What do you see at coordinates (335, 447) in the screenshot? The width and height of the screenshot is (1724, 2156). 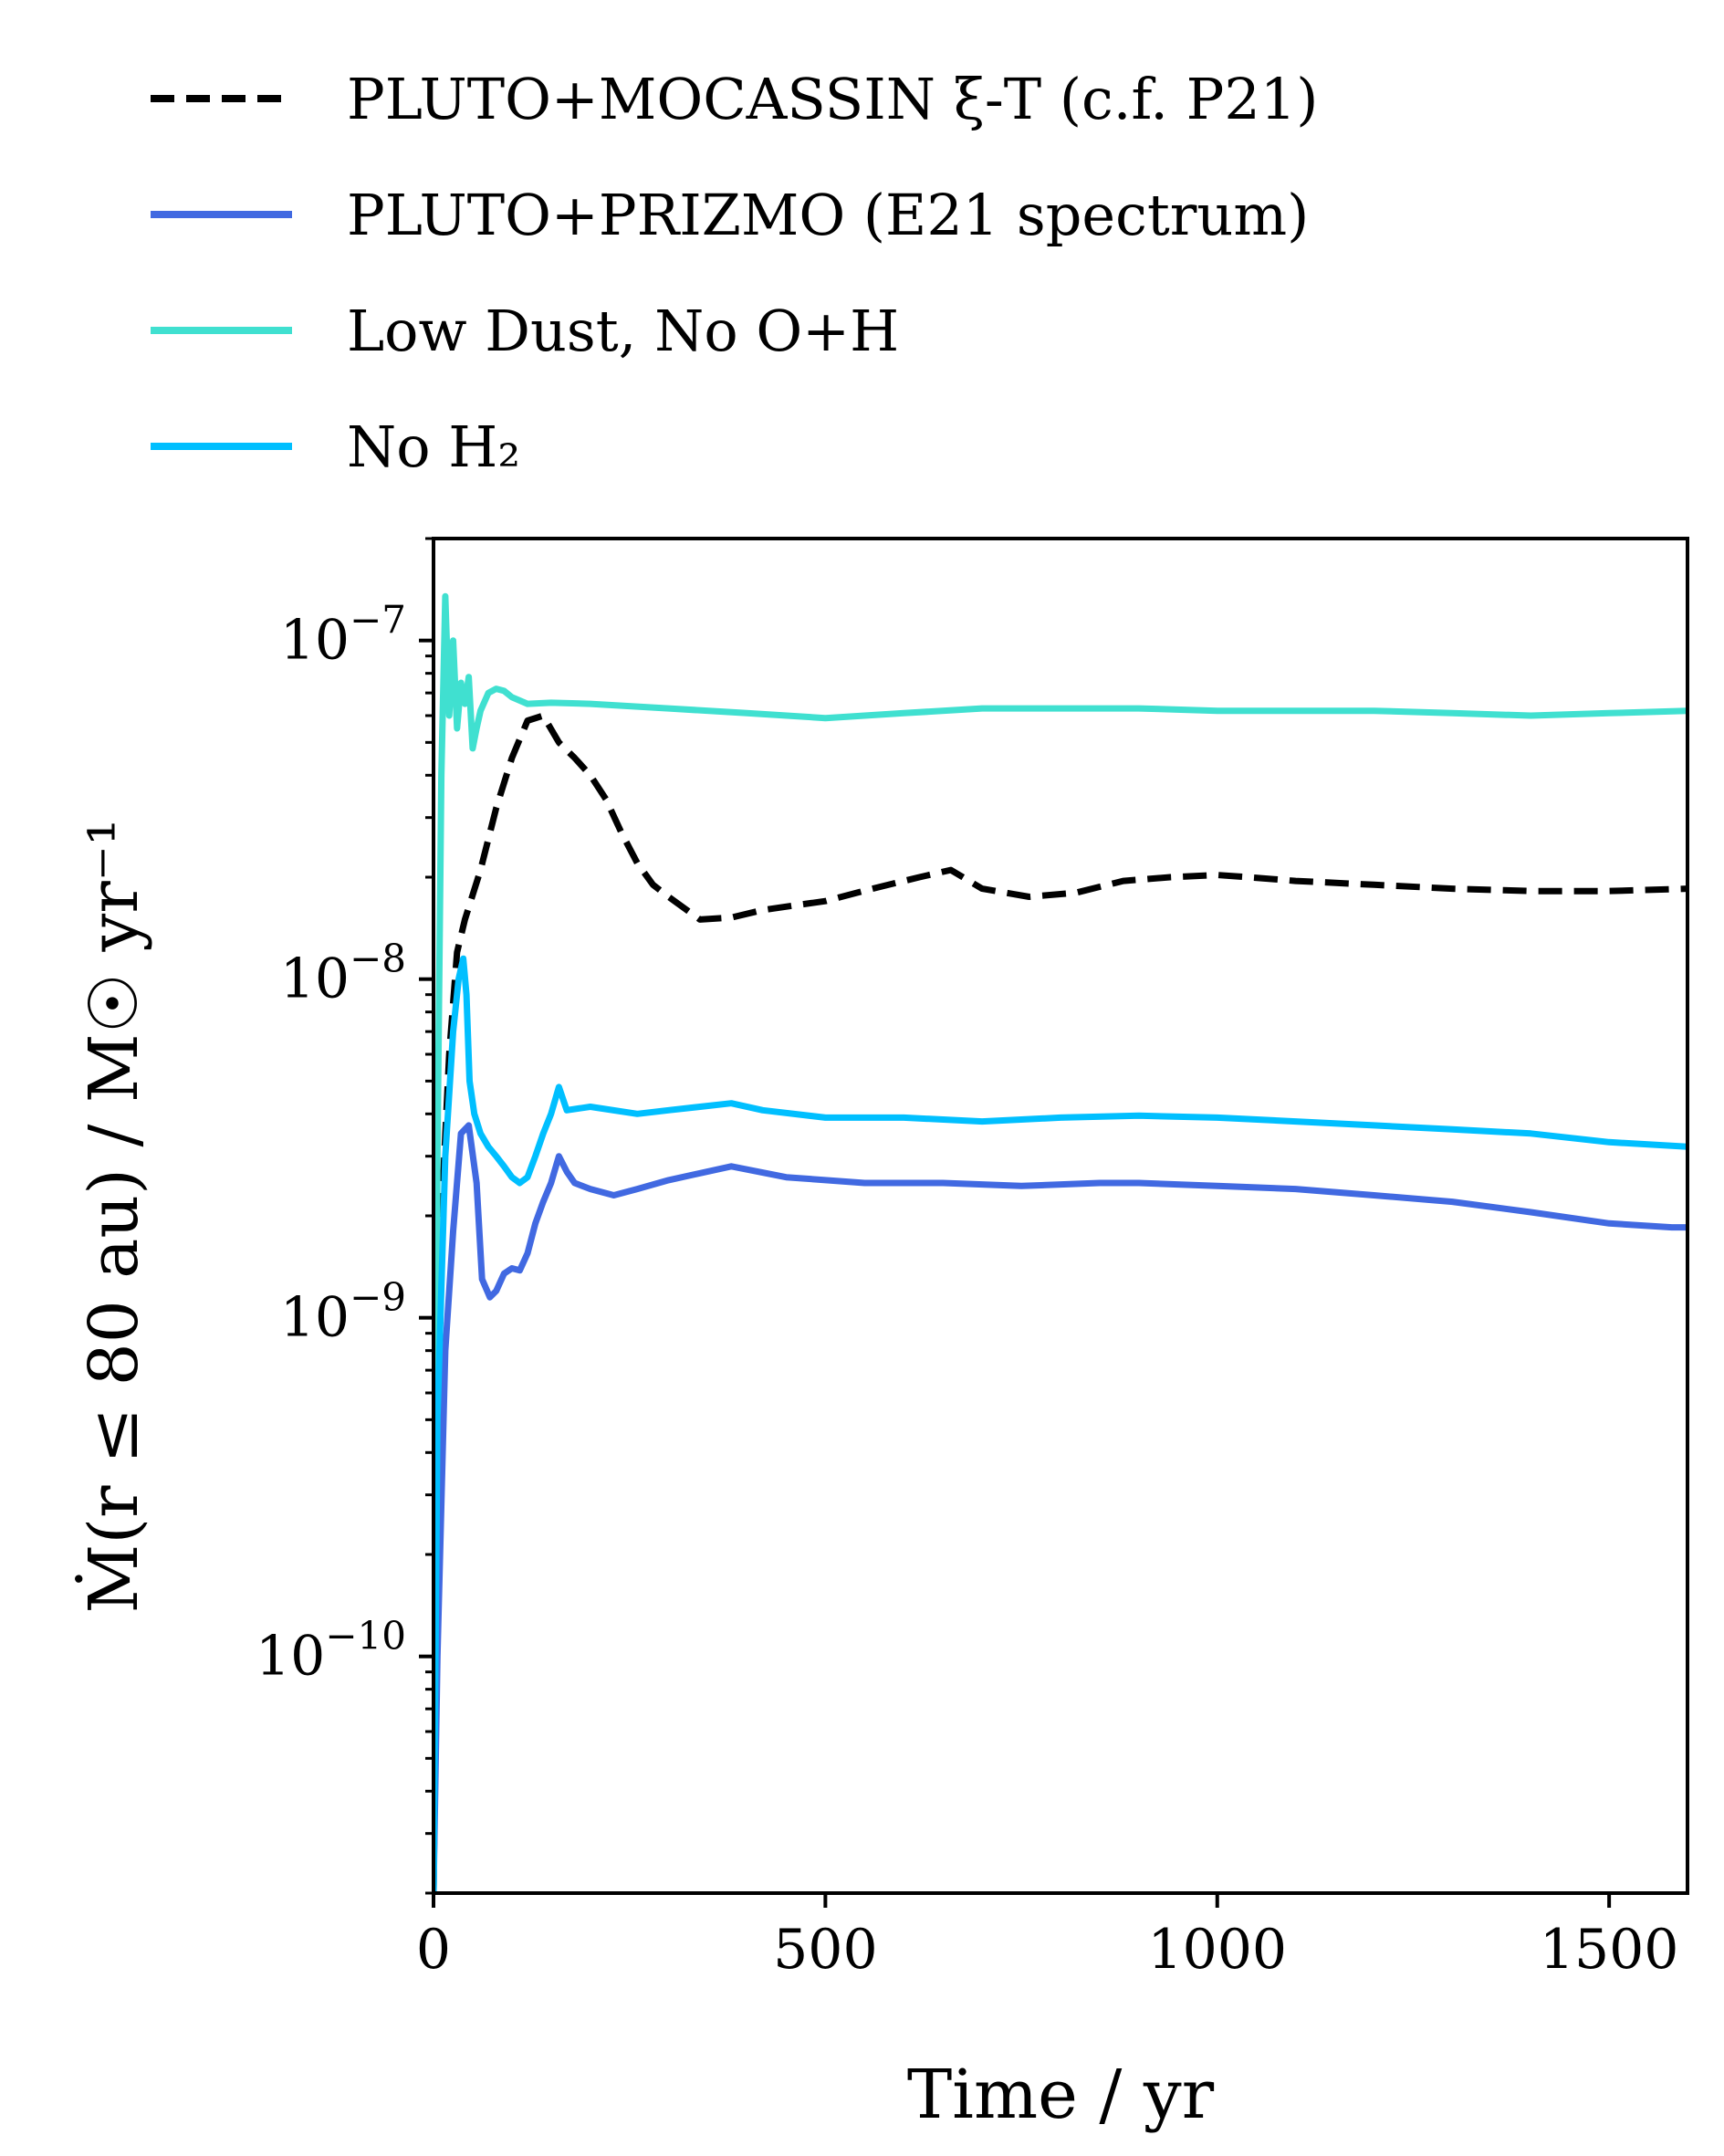 I see `legend-item-no-h2: No H₂` at bounding box center [335, 447].